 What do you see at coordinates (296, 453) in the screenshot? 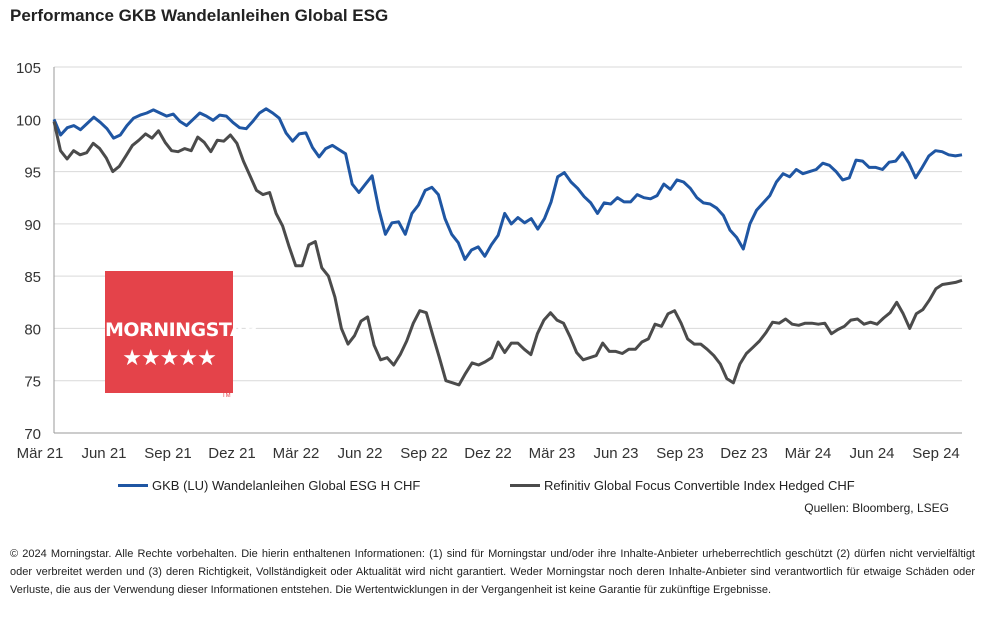
I see `x-tick-label: Mär 22` at bounding box center [296, 453].